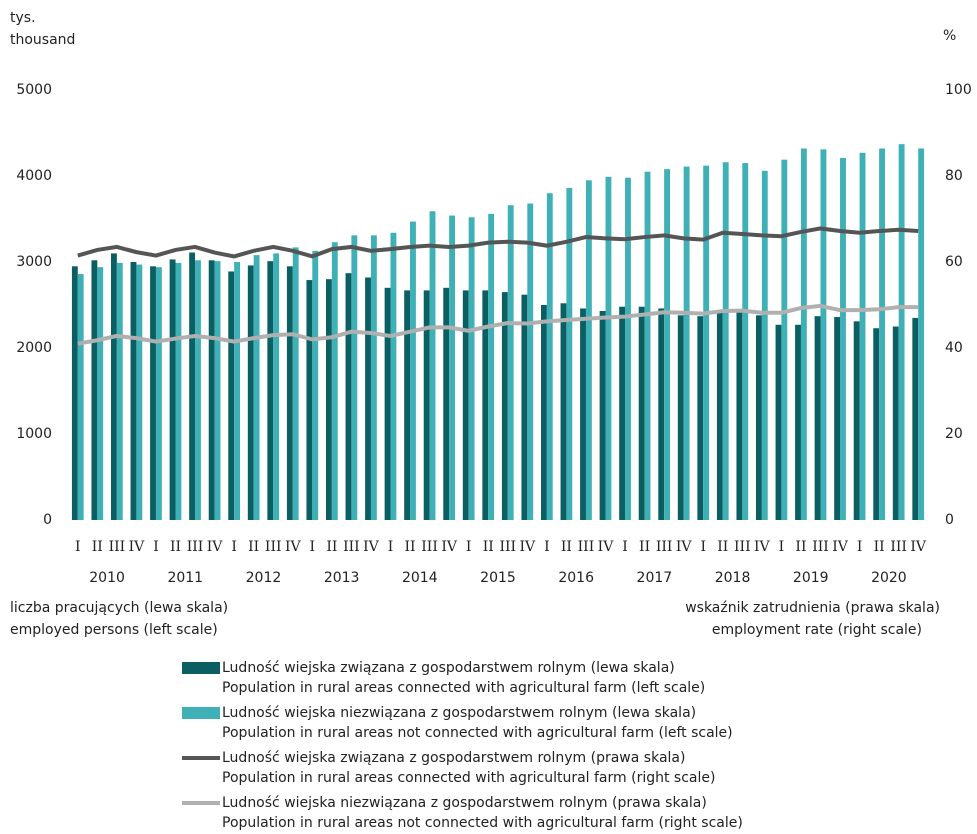  I want to click on y2-tick-label: 60, so click(954, 262).